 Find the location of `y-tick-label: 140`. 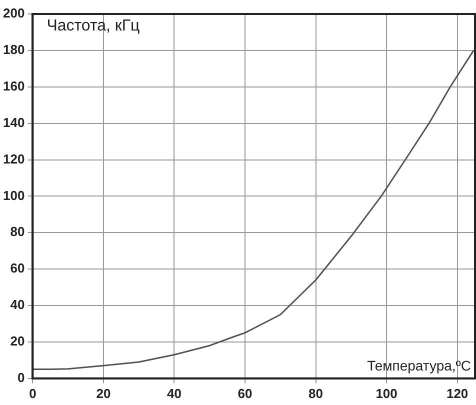

y-tick-label: 140 is located at coordinates (13, 122).